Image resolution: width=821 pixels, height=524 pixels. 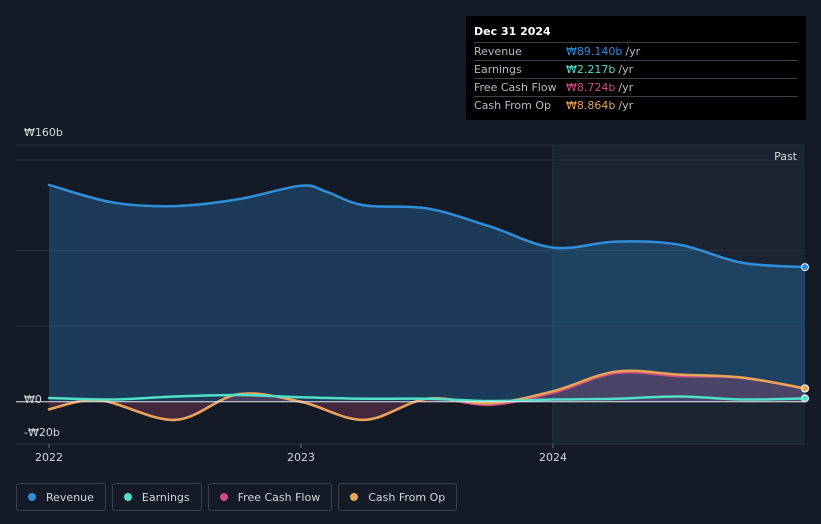 I want to click on series-line-earnings, so click(x=427, y=398).